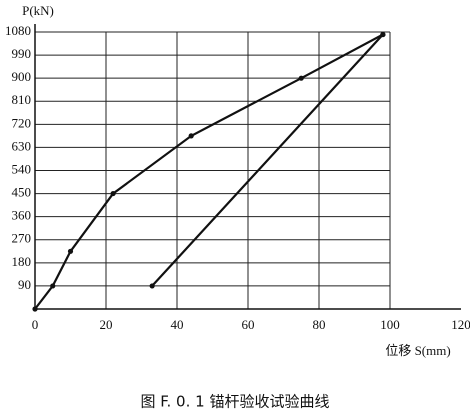  I want to click on x-tick-label: 40, so click(177, 324).